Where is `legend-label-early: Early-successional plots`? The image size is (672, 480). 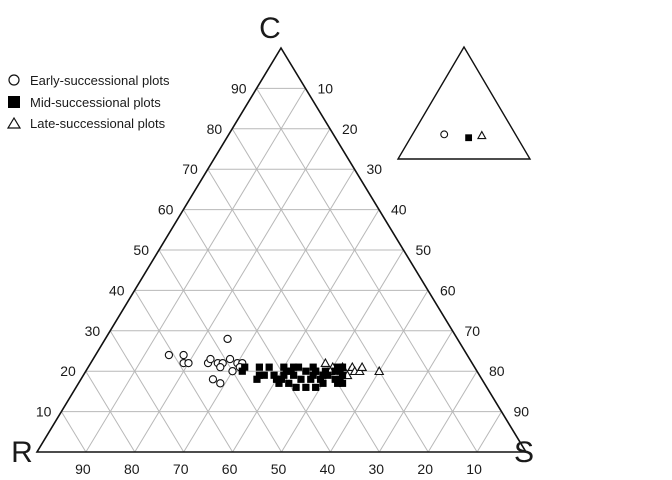 legend-label-early: Early-successional plots is located at coordinates (100, 80).